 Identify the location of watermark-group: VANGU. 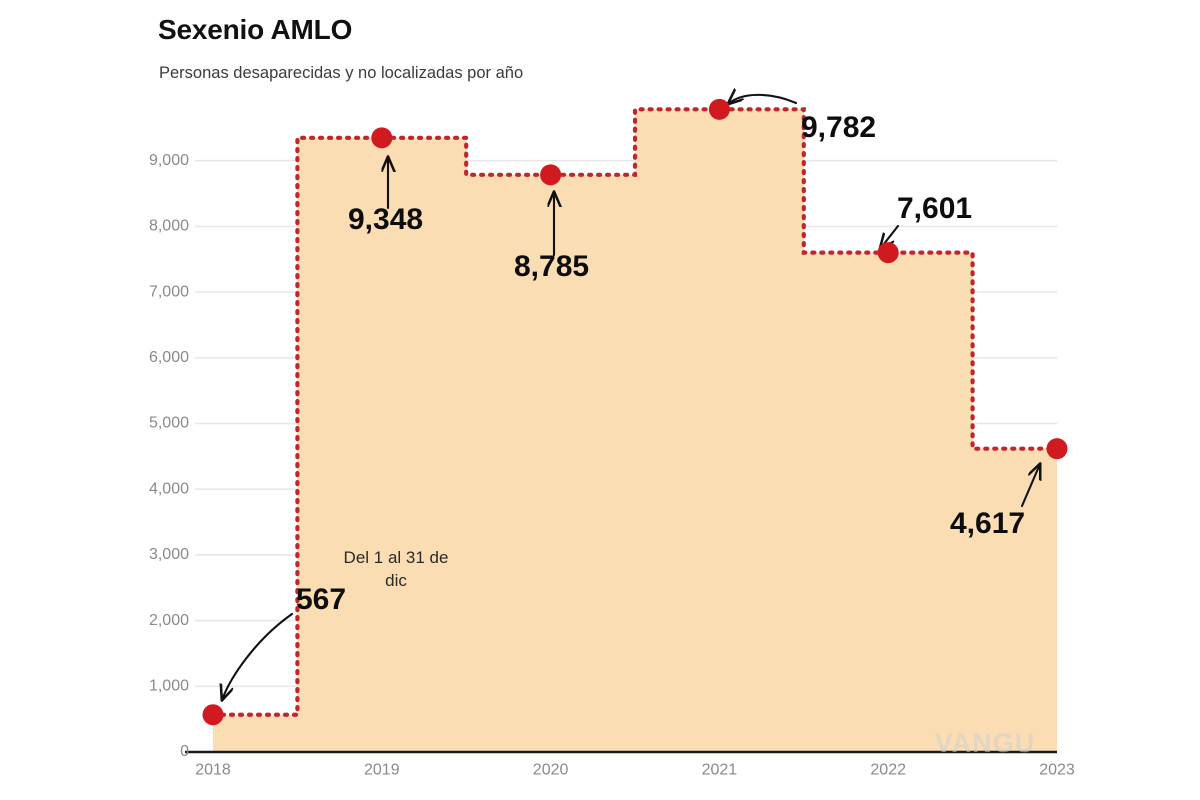
(985, 743).